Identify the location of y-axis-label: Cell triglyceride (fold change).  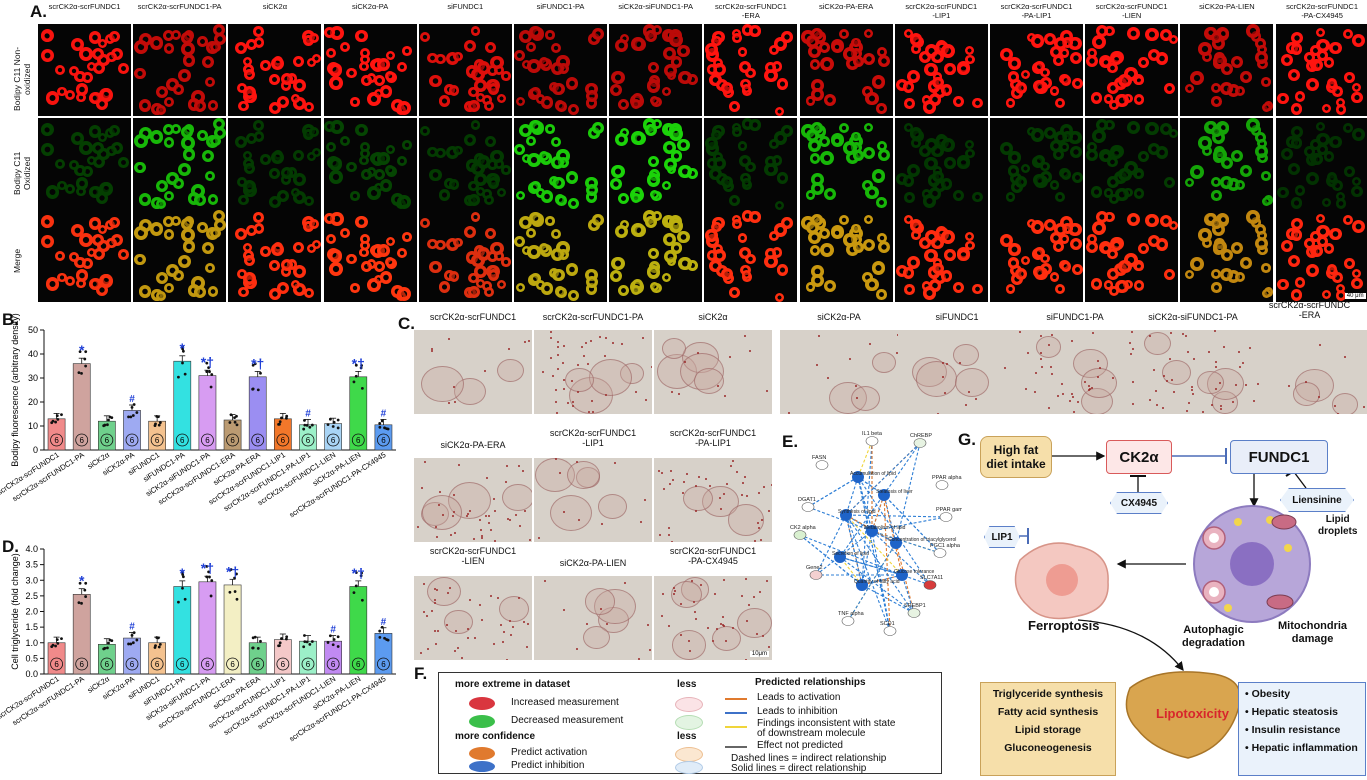
(15, 611).